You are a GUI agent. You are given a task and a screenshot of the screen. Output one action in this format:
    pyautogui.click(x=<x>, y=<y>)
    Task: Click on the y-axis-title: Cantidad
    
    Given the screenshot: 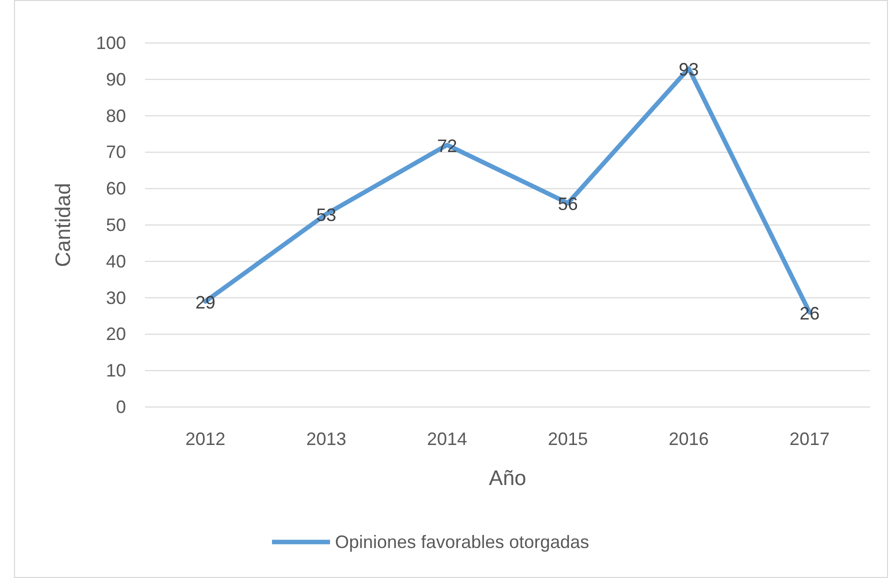 What is the action you would take?
    pyautogui.click(x=63, y=225)
    